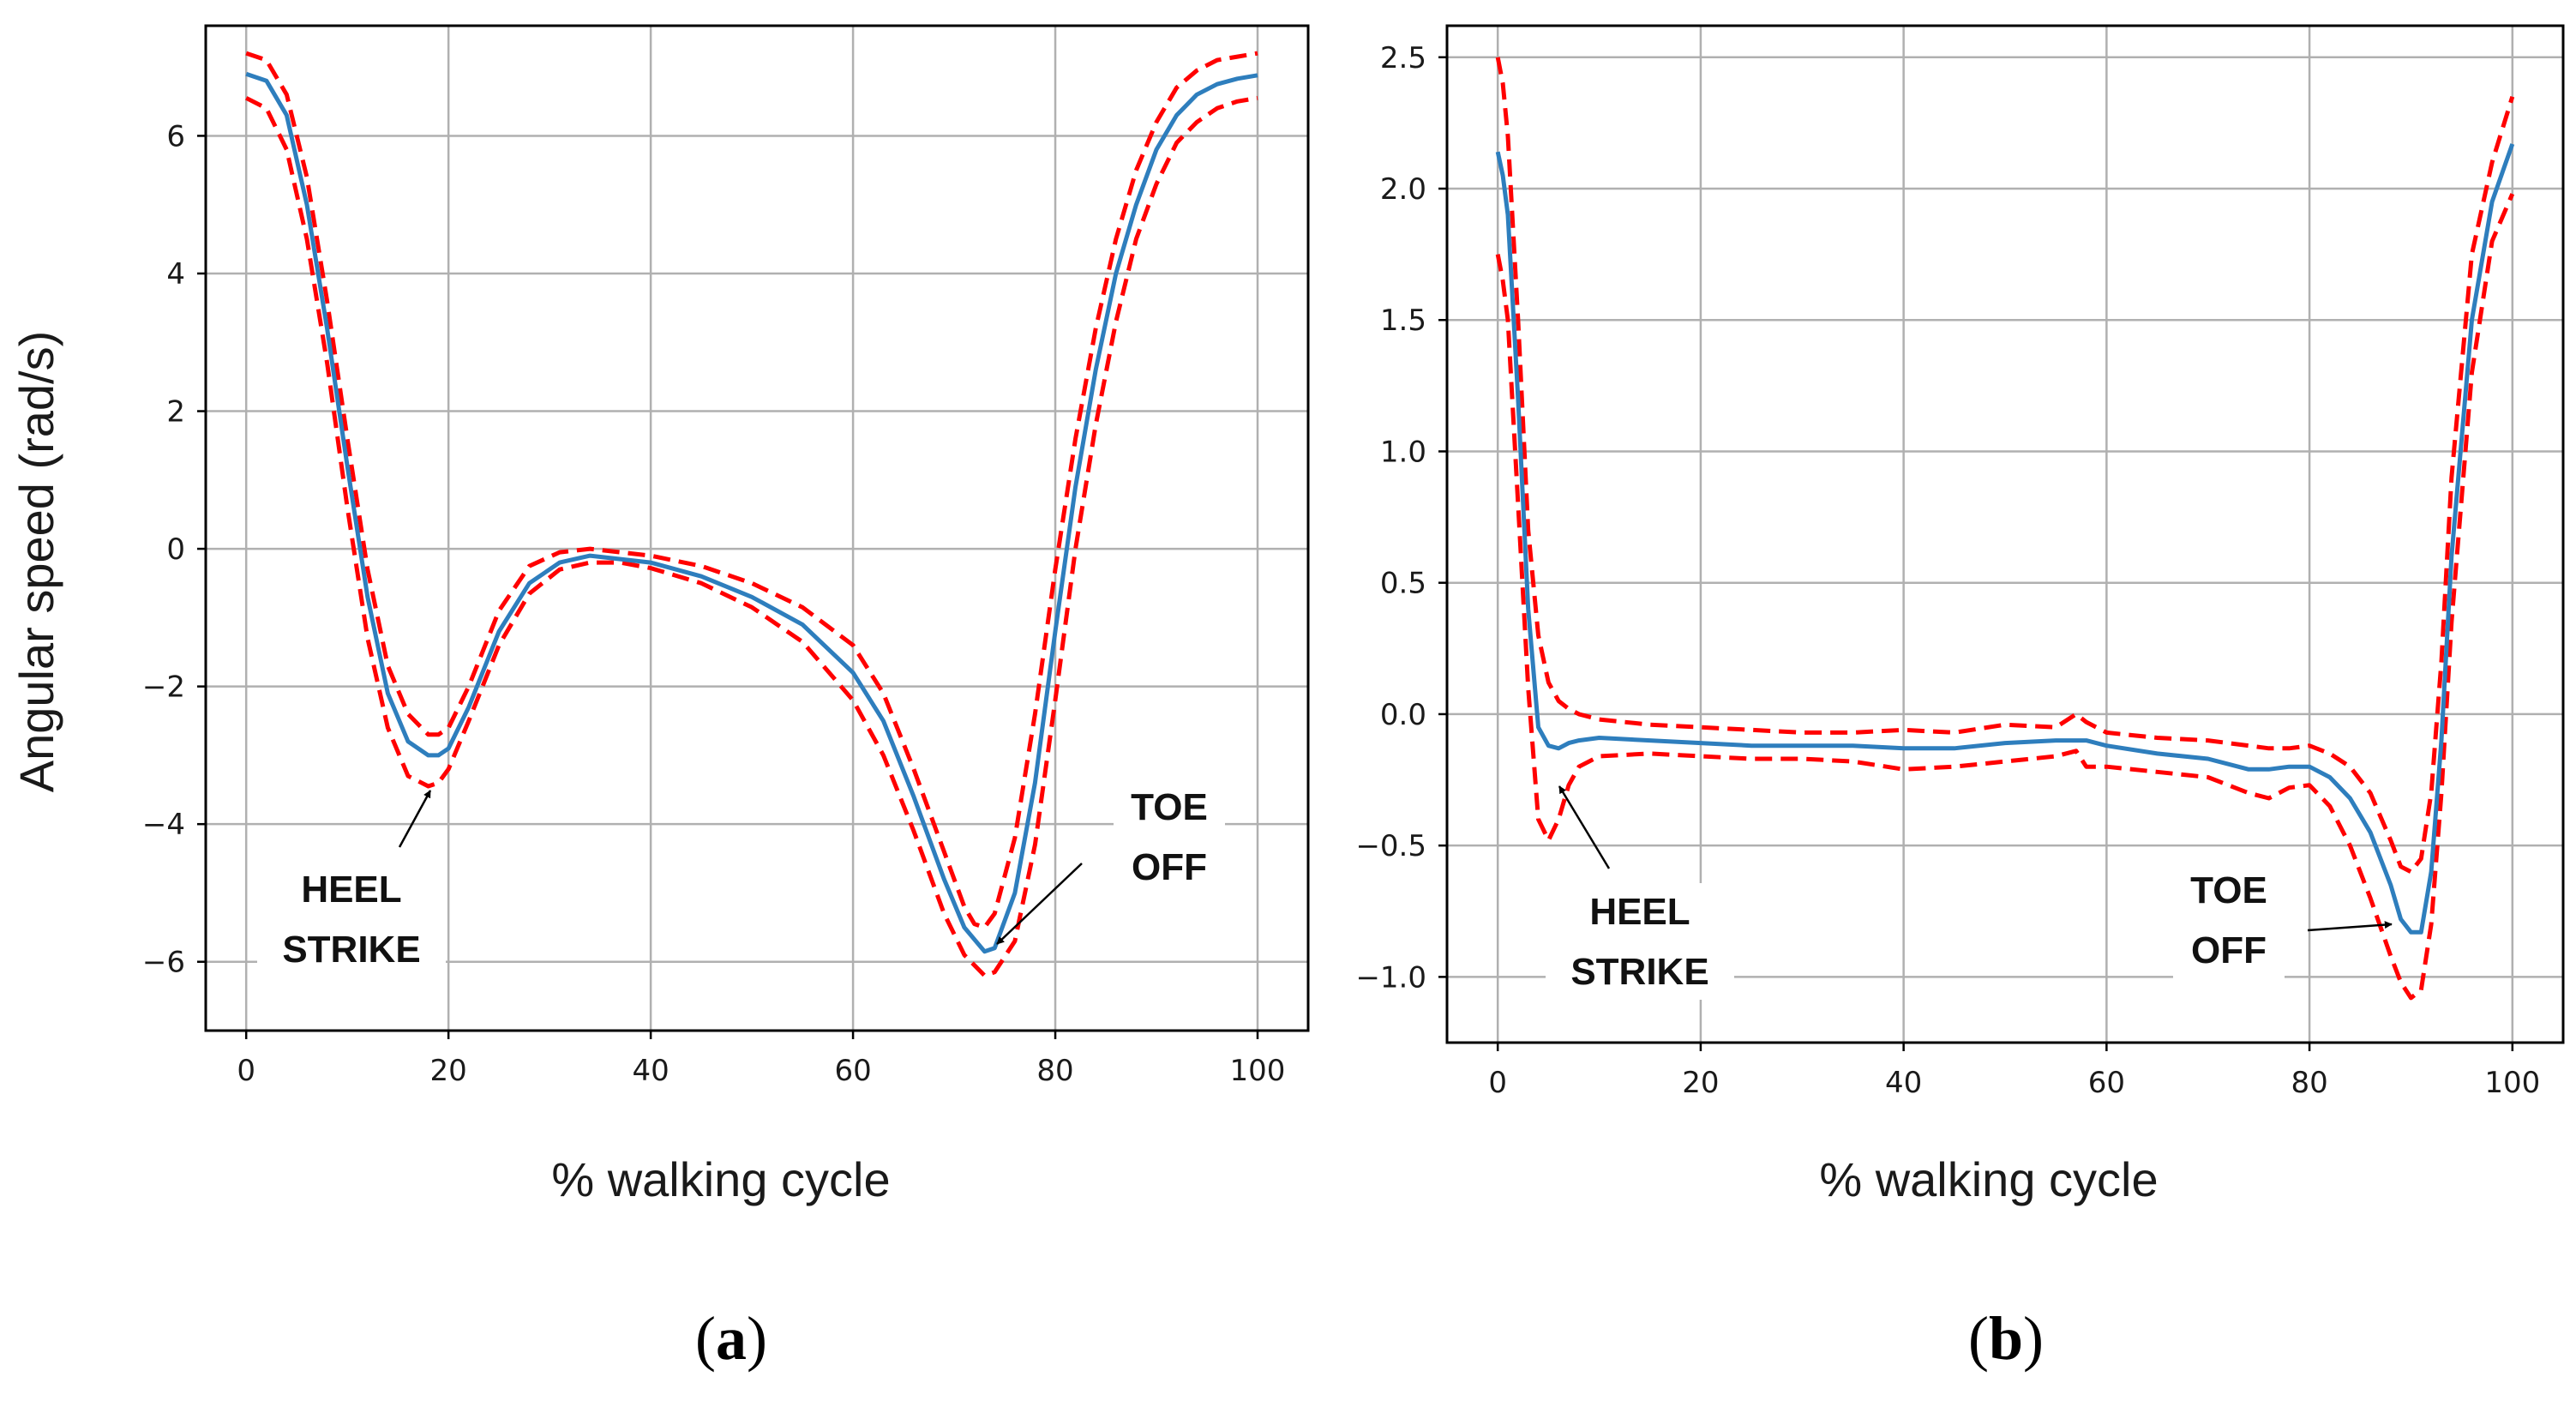 This screenshot has height=1401, width=2576. What do you see at coordinates (1969, 892) in the screenshot?
I see `annotations-b: HEEL STRIKE TOE OFF` at bounding box center [1969, 892].